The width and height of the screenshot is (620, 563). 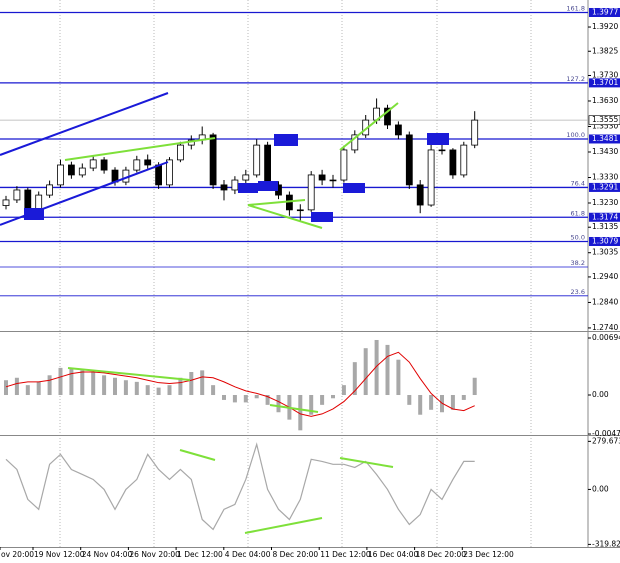 What do you see at coordinates (605, 327) in the screenshot?
I see `y-tick-label: 1.2740` at bounding box center [605, 327].